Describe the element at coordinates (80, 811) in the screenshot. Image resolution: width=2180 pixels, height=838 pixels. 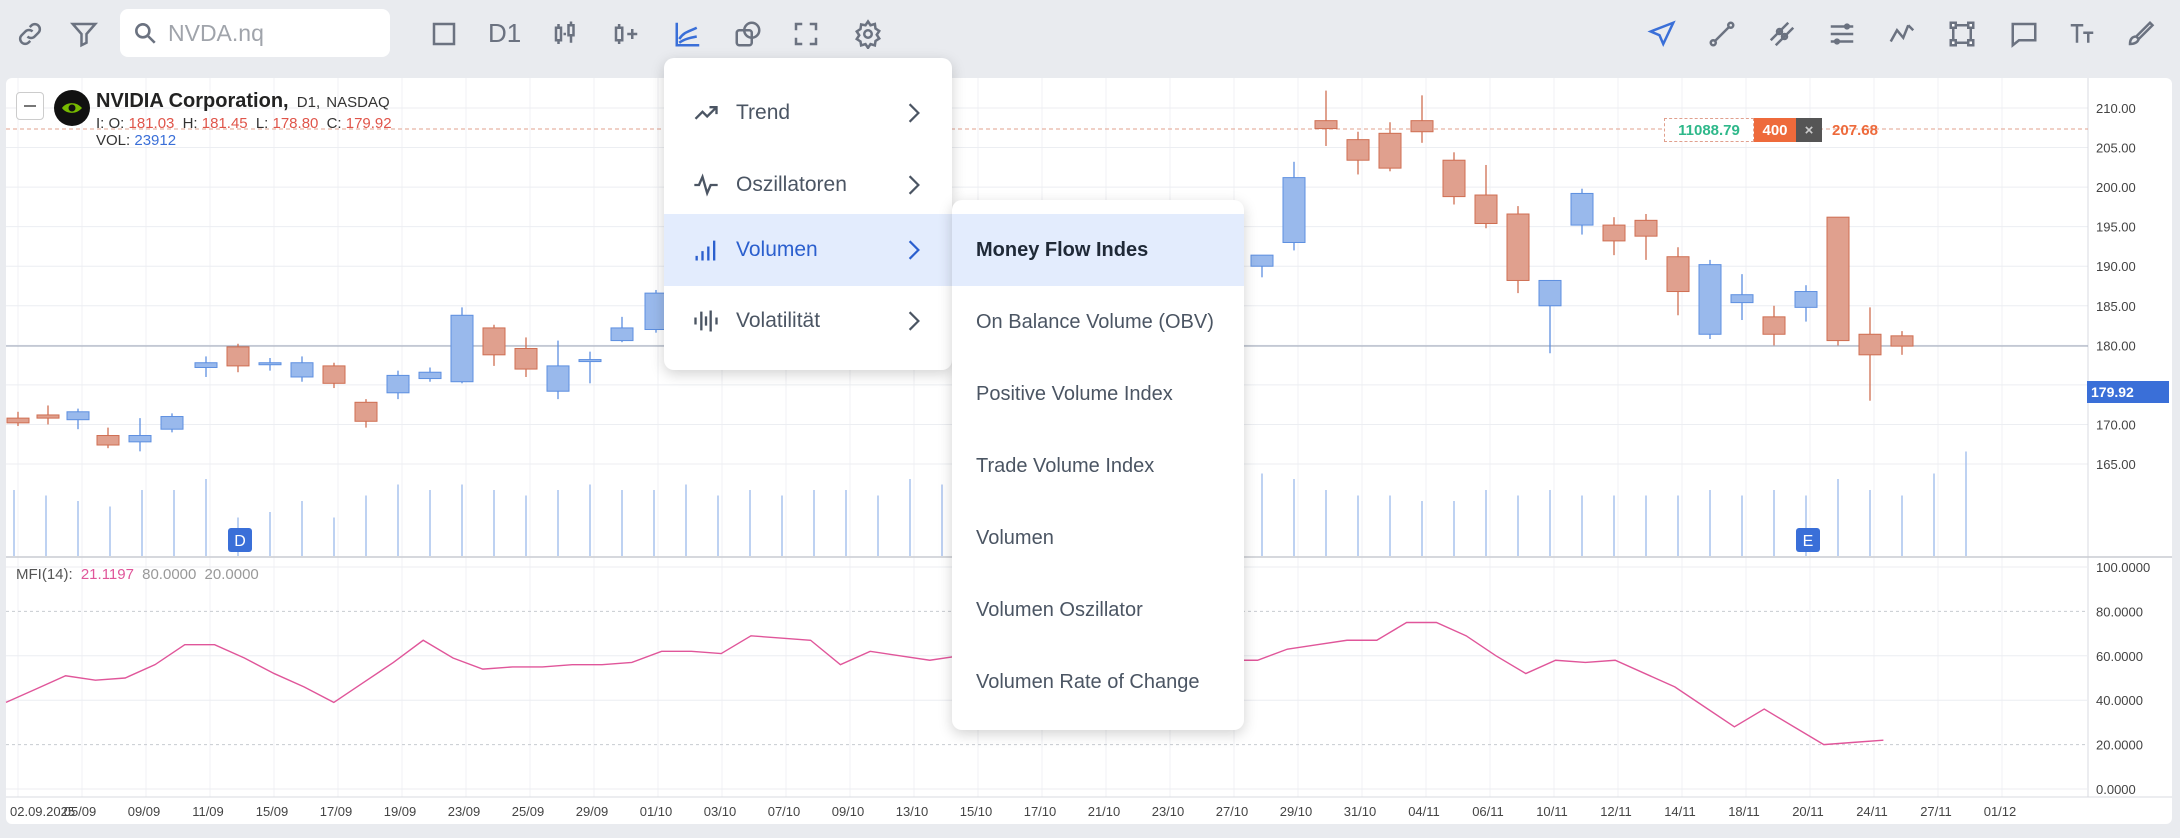
I see `date-tick-label: 05/09` at that location.